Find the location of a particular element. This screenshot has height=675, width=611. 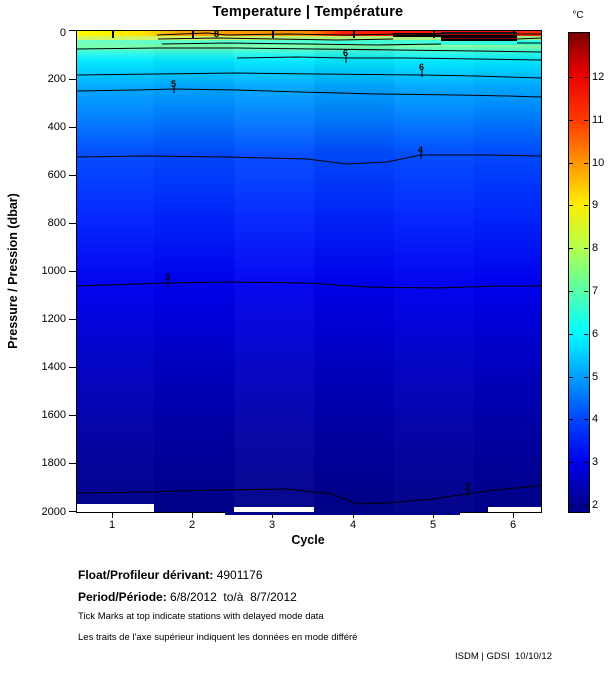

y-tick-label: 400 is located at coordinates (56, 127).